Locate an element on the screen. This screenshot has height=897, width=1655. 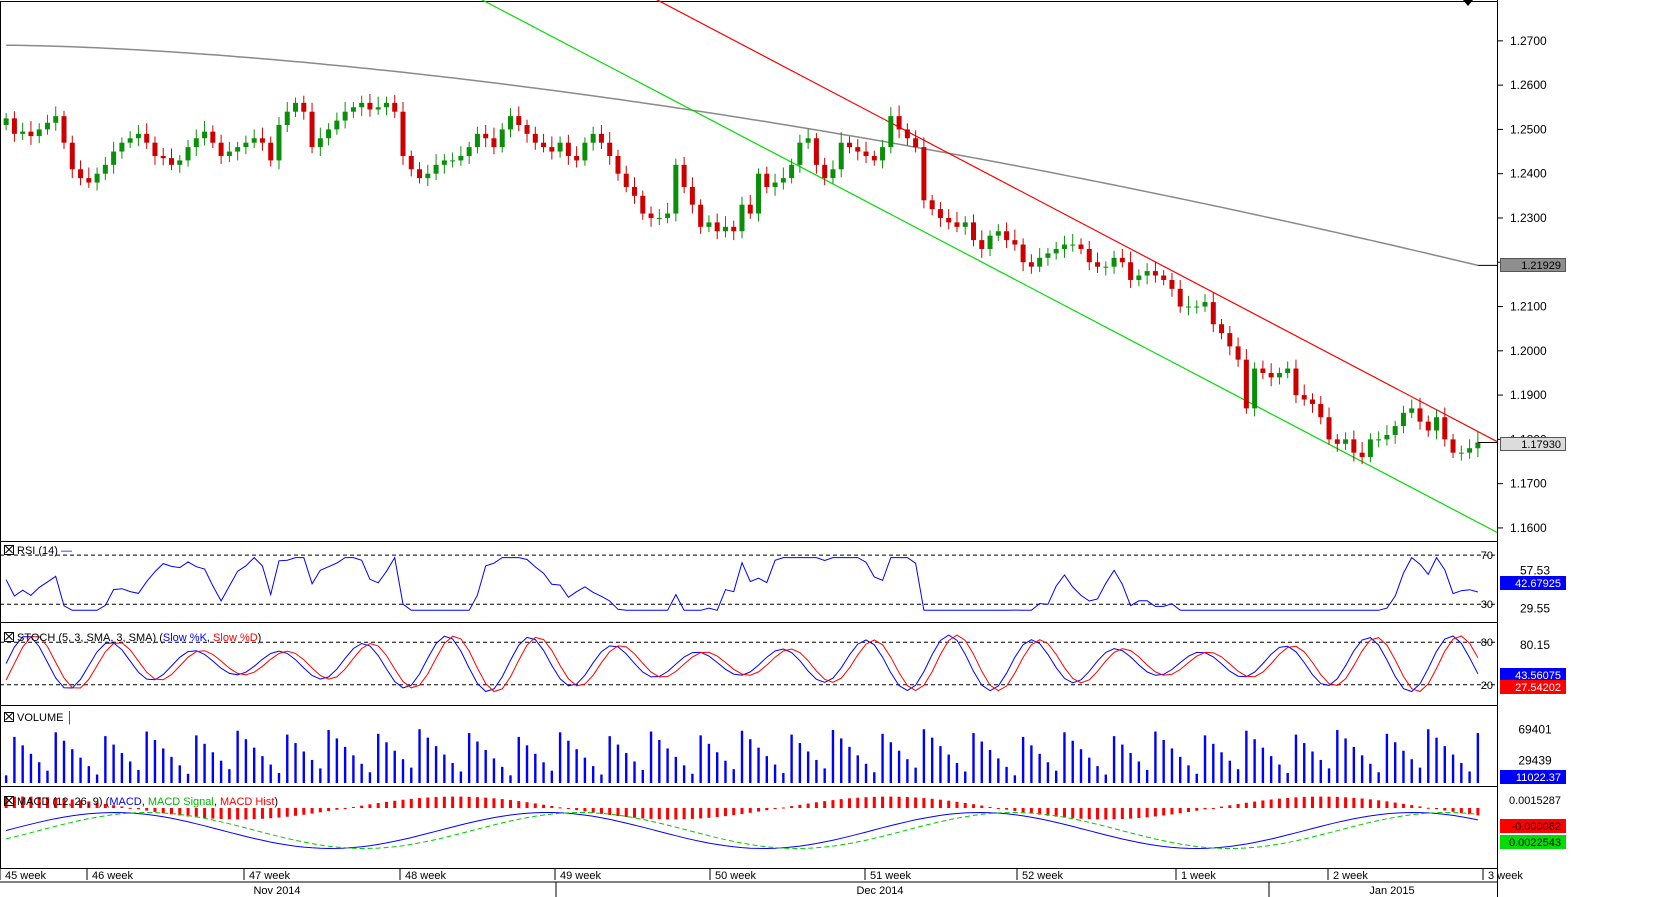
macd-signal-box: 0.0022543 is located at coordinates (1533, 842).